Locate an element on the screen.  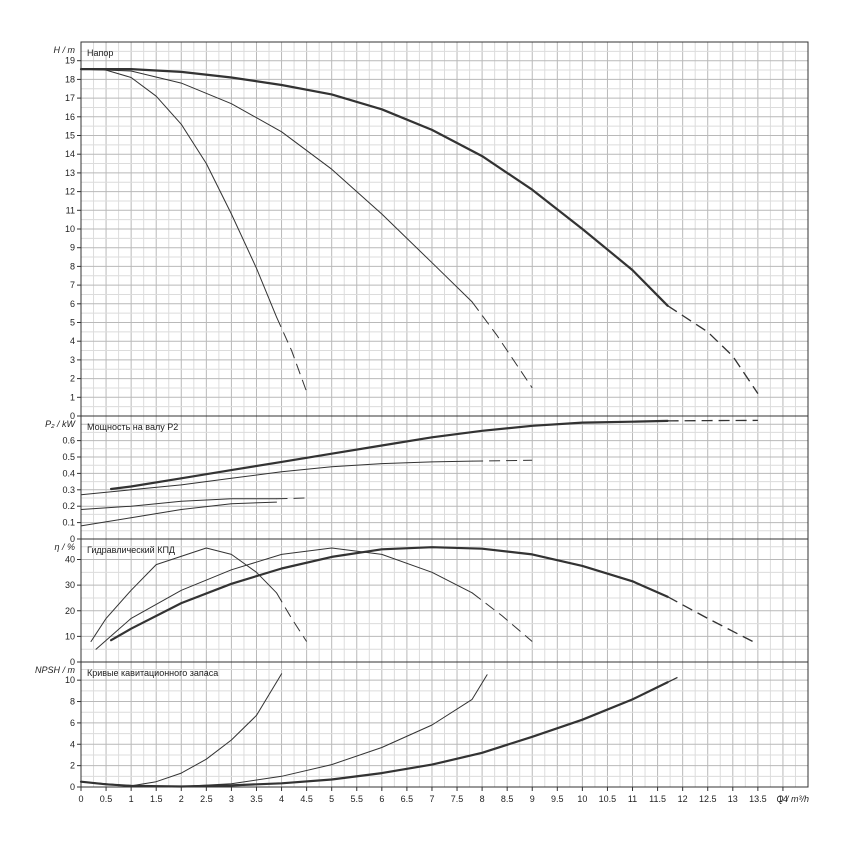
y-tick-label: 0.6 is located at coordinates (68, 441).